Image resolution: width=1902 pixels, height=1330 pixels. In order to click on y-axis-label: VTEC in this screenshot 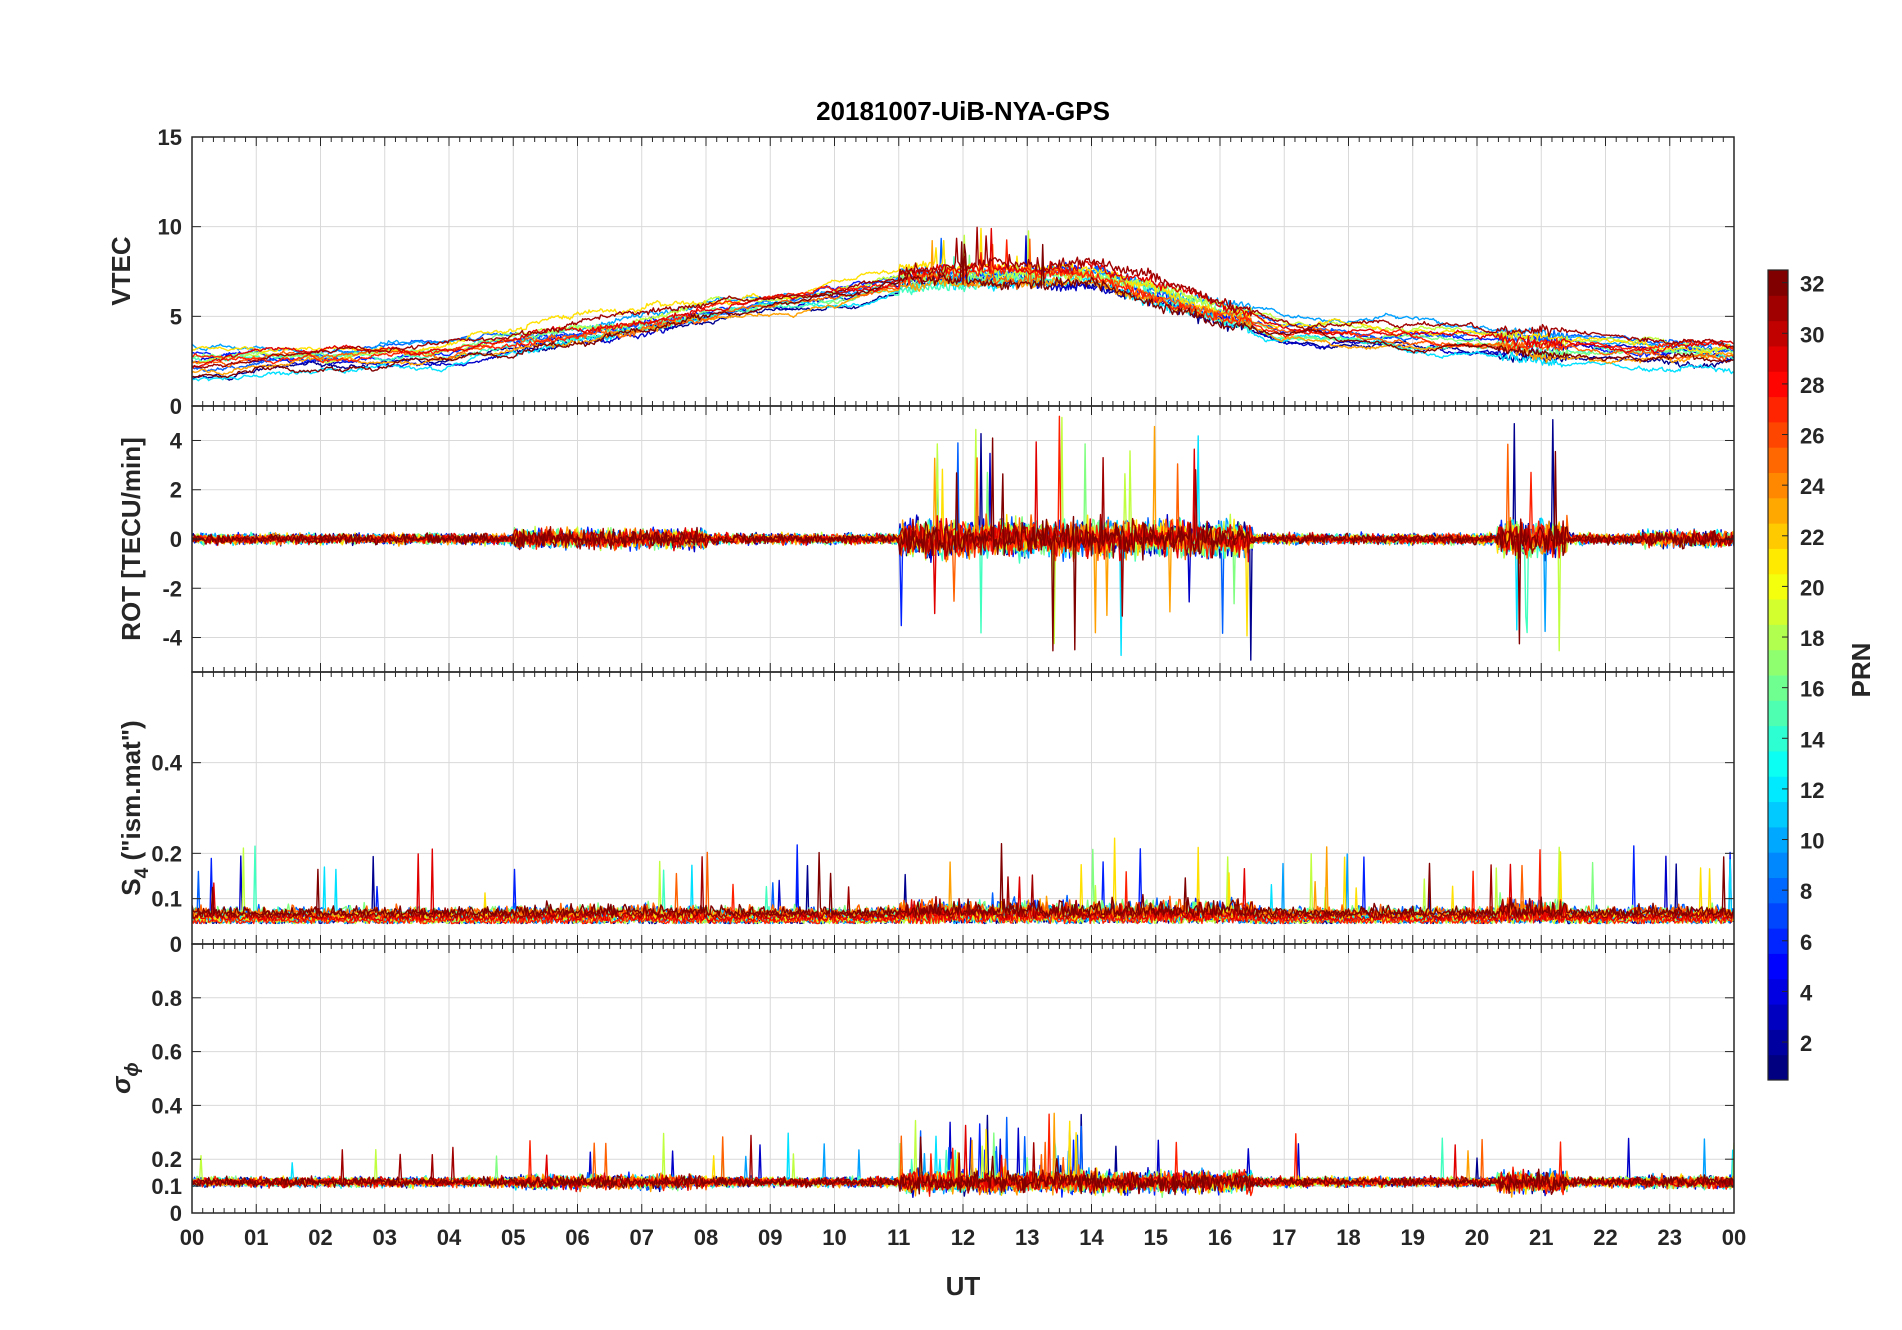, I will do `click(121, 271)`.